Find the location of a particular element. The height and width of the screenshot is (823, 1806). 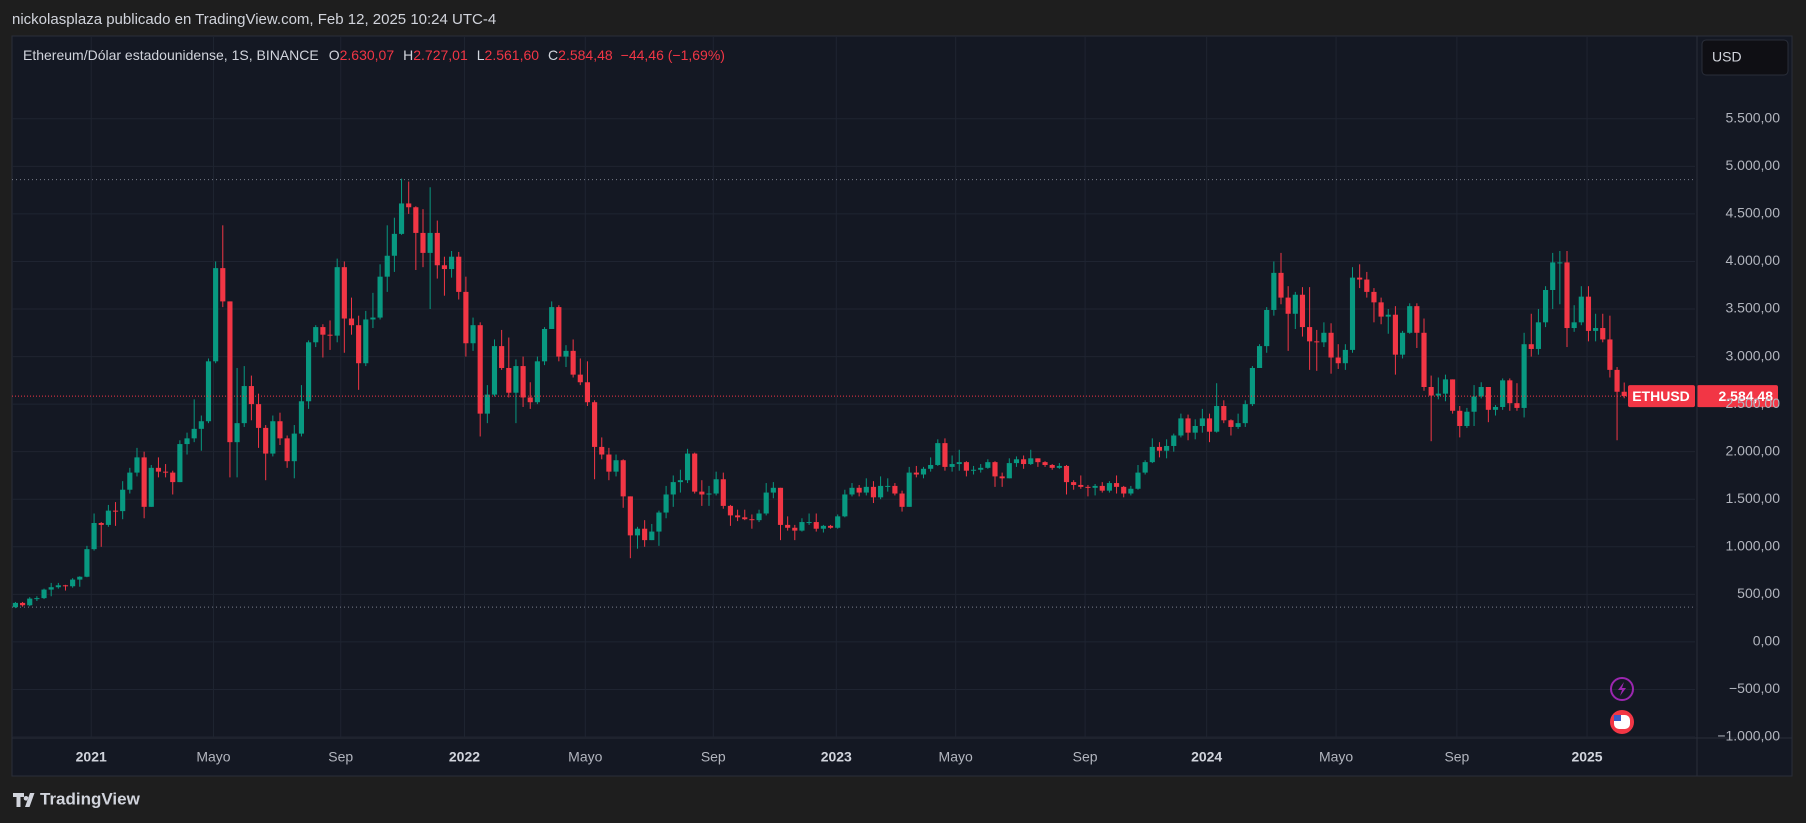

ohlc-value: 2.561,60 is located at coordinates (512, 55).